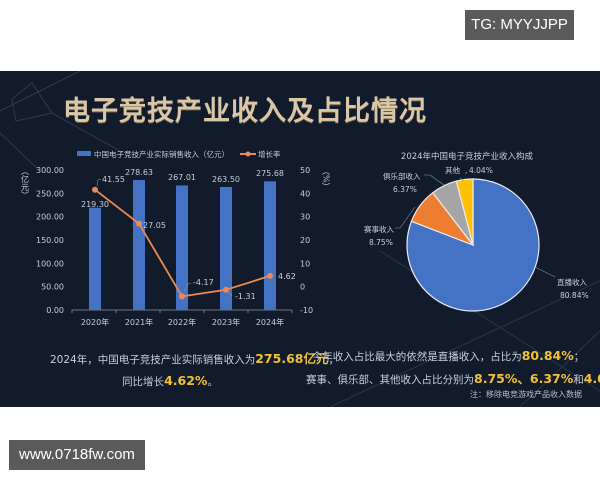 This screenshot has height=480, width=600. Describe the element at coordinates (25, 183) in the screenshot. I see `left-axis-label: （亿元）` at that location.